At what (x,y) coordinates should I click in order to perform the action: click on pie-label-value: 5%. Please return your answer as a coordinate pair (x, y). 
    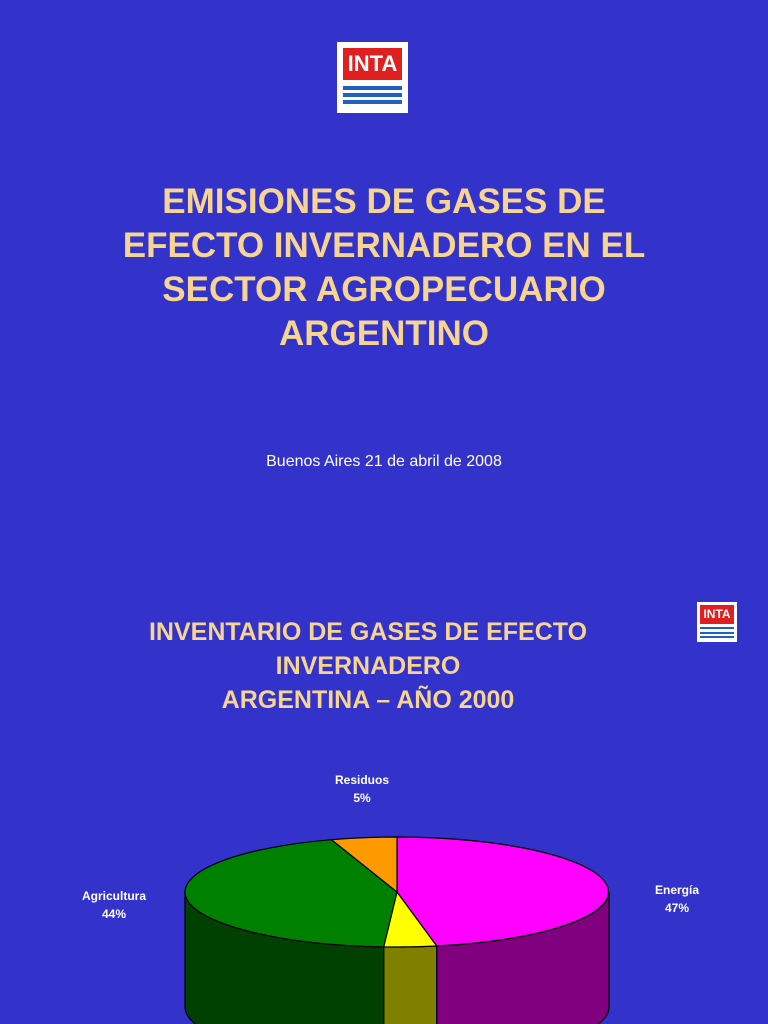
    Looking at the image, I should click on (362, 798).